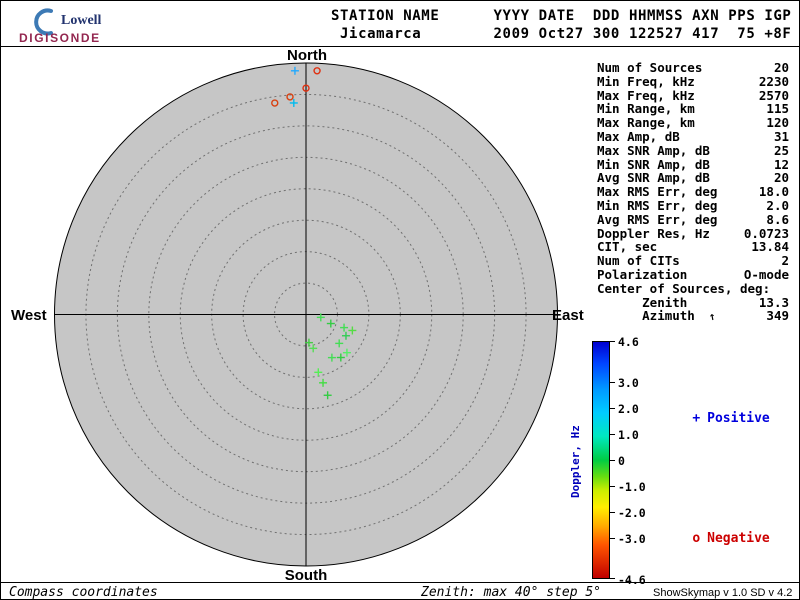  What do you see at coordinates (653, 178) in the screenshot?
I see `stat-label: Avg SNR Amp, dB` at bounding box center [653, 178].